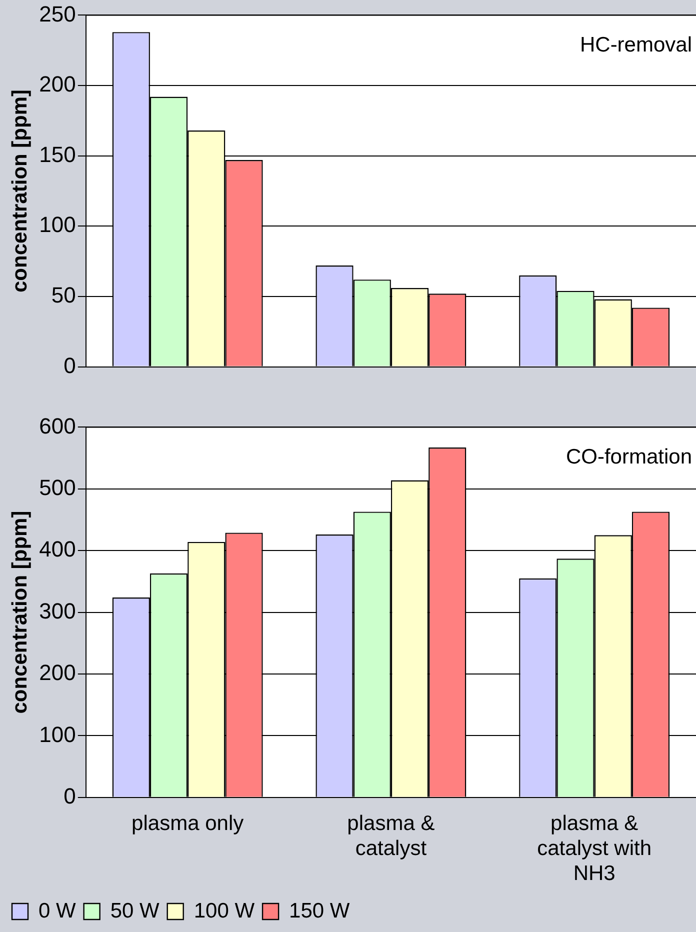 The width and height of the screenshot is (696, 932). What do you see at coordinates (391, 836) in the screenshot?
I see `x-tick-label: plasma & catalyst` at bounding box center [391, 836].